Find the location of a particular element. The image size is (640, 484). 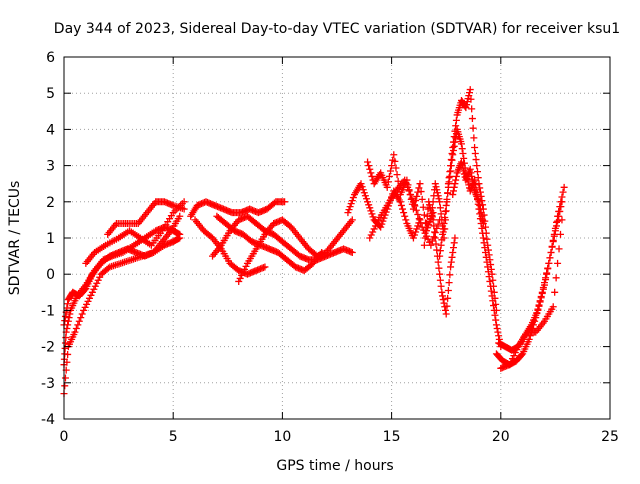

x-axis-label: GPS time / hours is located at coordinates (334, 466).